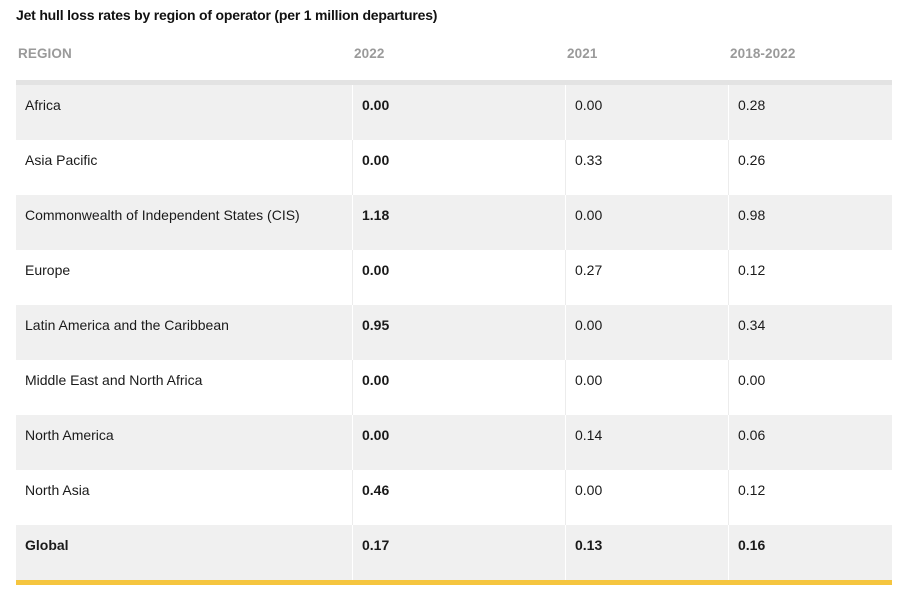 The width and height of the screenshot is (905, 596). I want to click on value-2022-cell: 0.95, so click(458, 332).